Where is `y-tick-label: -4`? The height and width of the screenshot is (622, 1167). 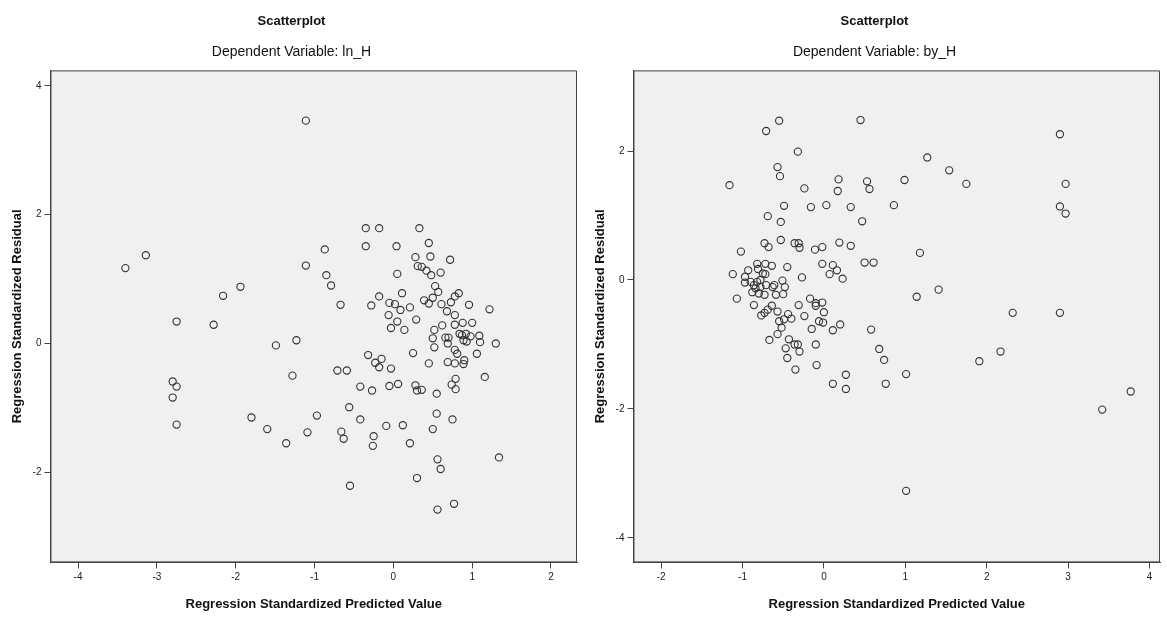 y-tick-label: -4 is located at coordinates (620, 537).